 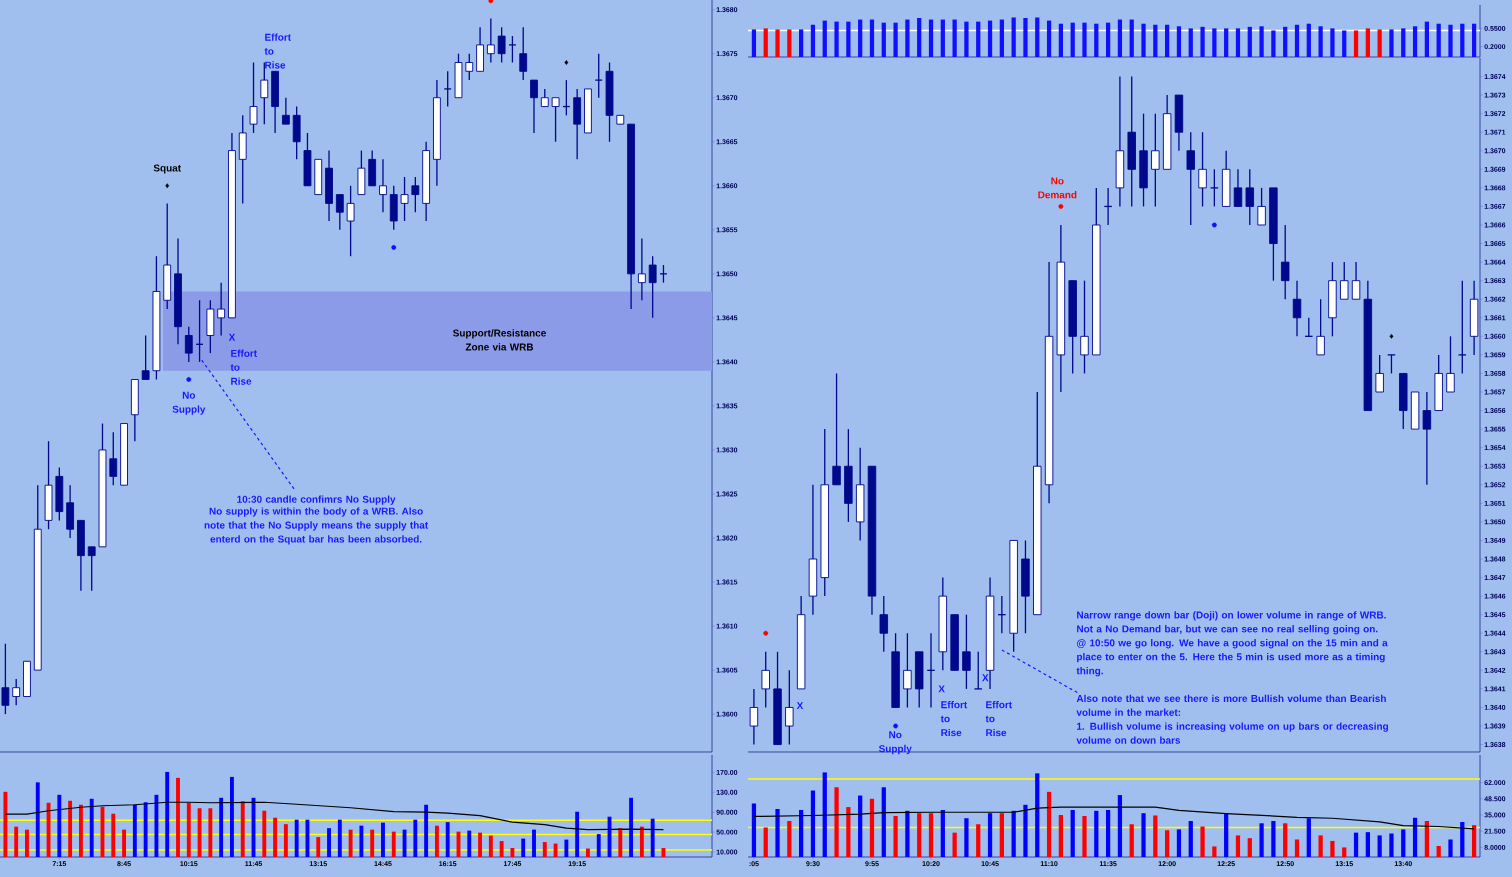 What do you see at coordinates (1232, 733) in the screenshot?
I see `annotation: 1. Bullish volume is increasing volume on up bars or decreasing volume on down bars` at bounding box center [1232, 733].